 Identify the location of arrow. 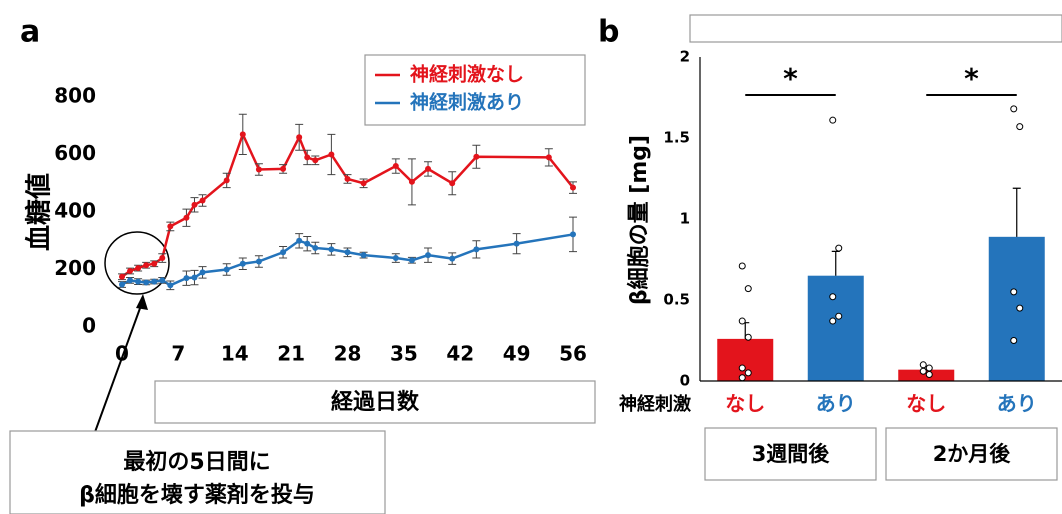
(119, 366).